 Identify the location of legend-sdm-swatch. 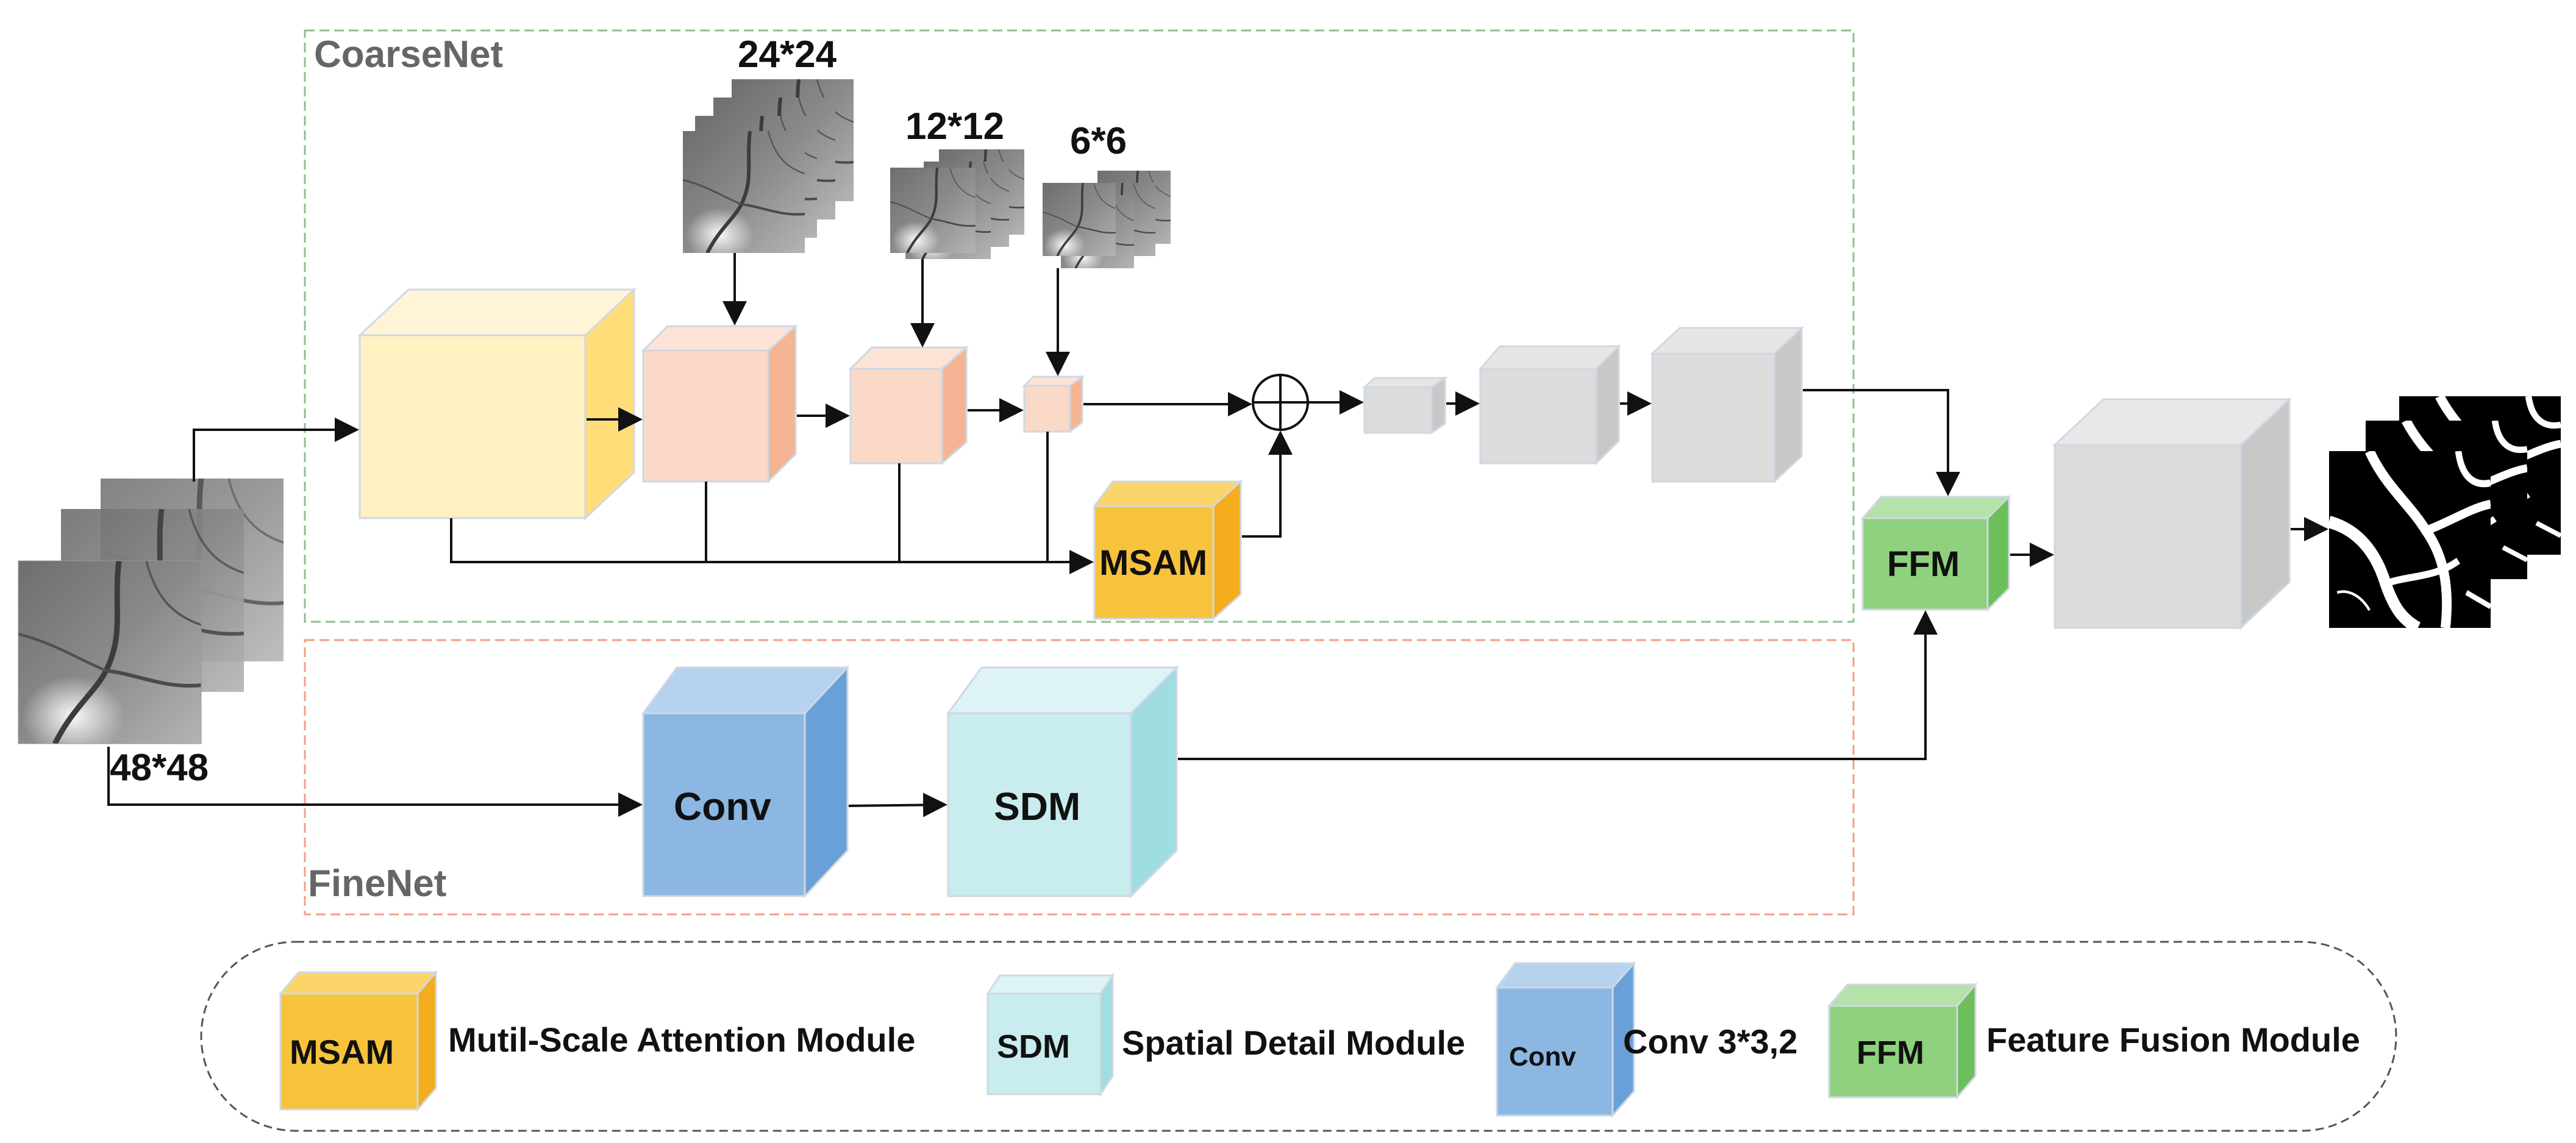
(1050, 1035).